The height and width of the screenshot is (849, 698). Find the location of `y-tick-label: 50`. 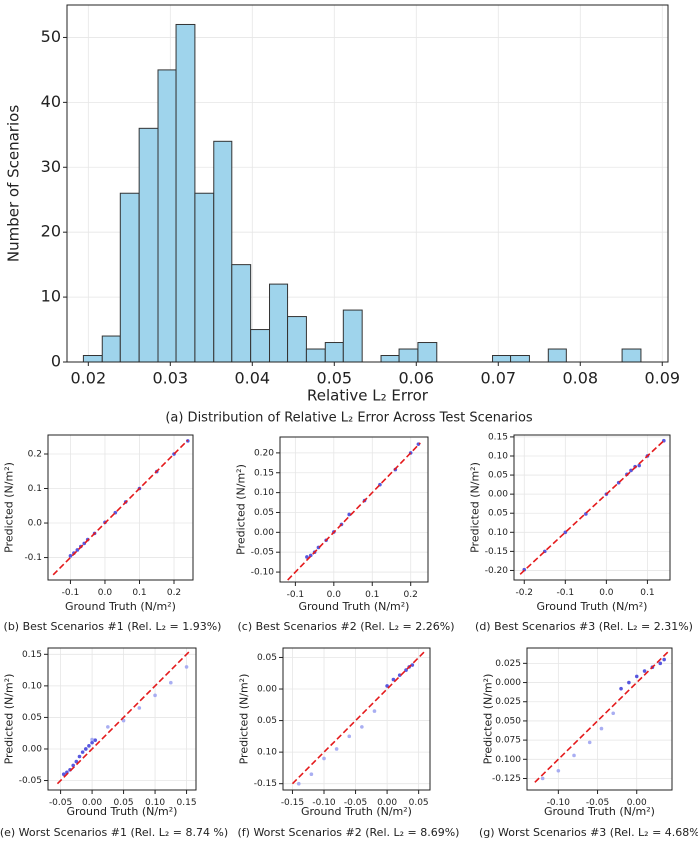

y-tick-label: 50 is located at coordinates (51, 36).